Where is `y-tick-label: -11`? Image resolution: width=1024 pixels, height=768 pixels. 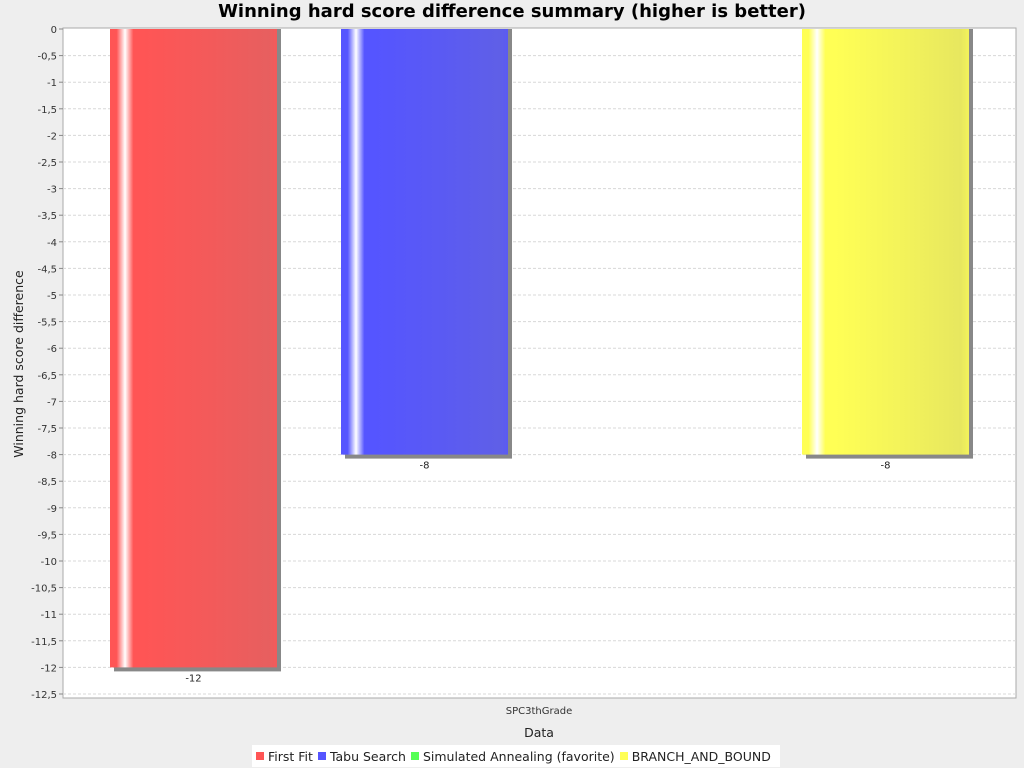 y-tick-label: -11 is located at coordinates (49, 615).